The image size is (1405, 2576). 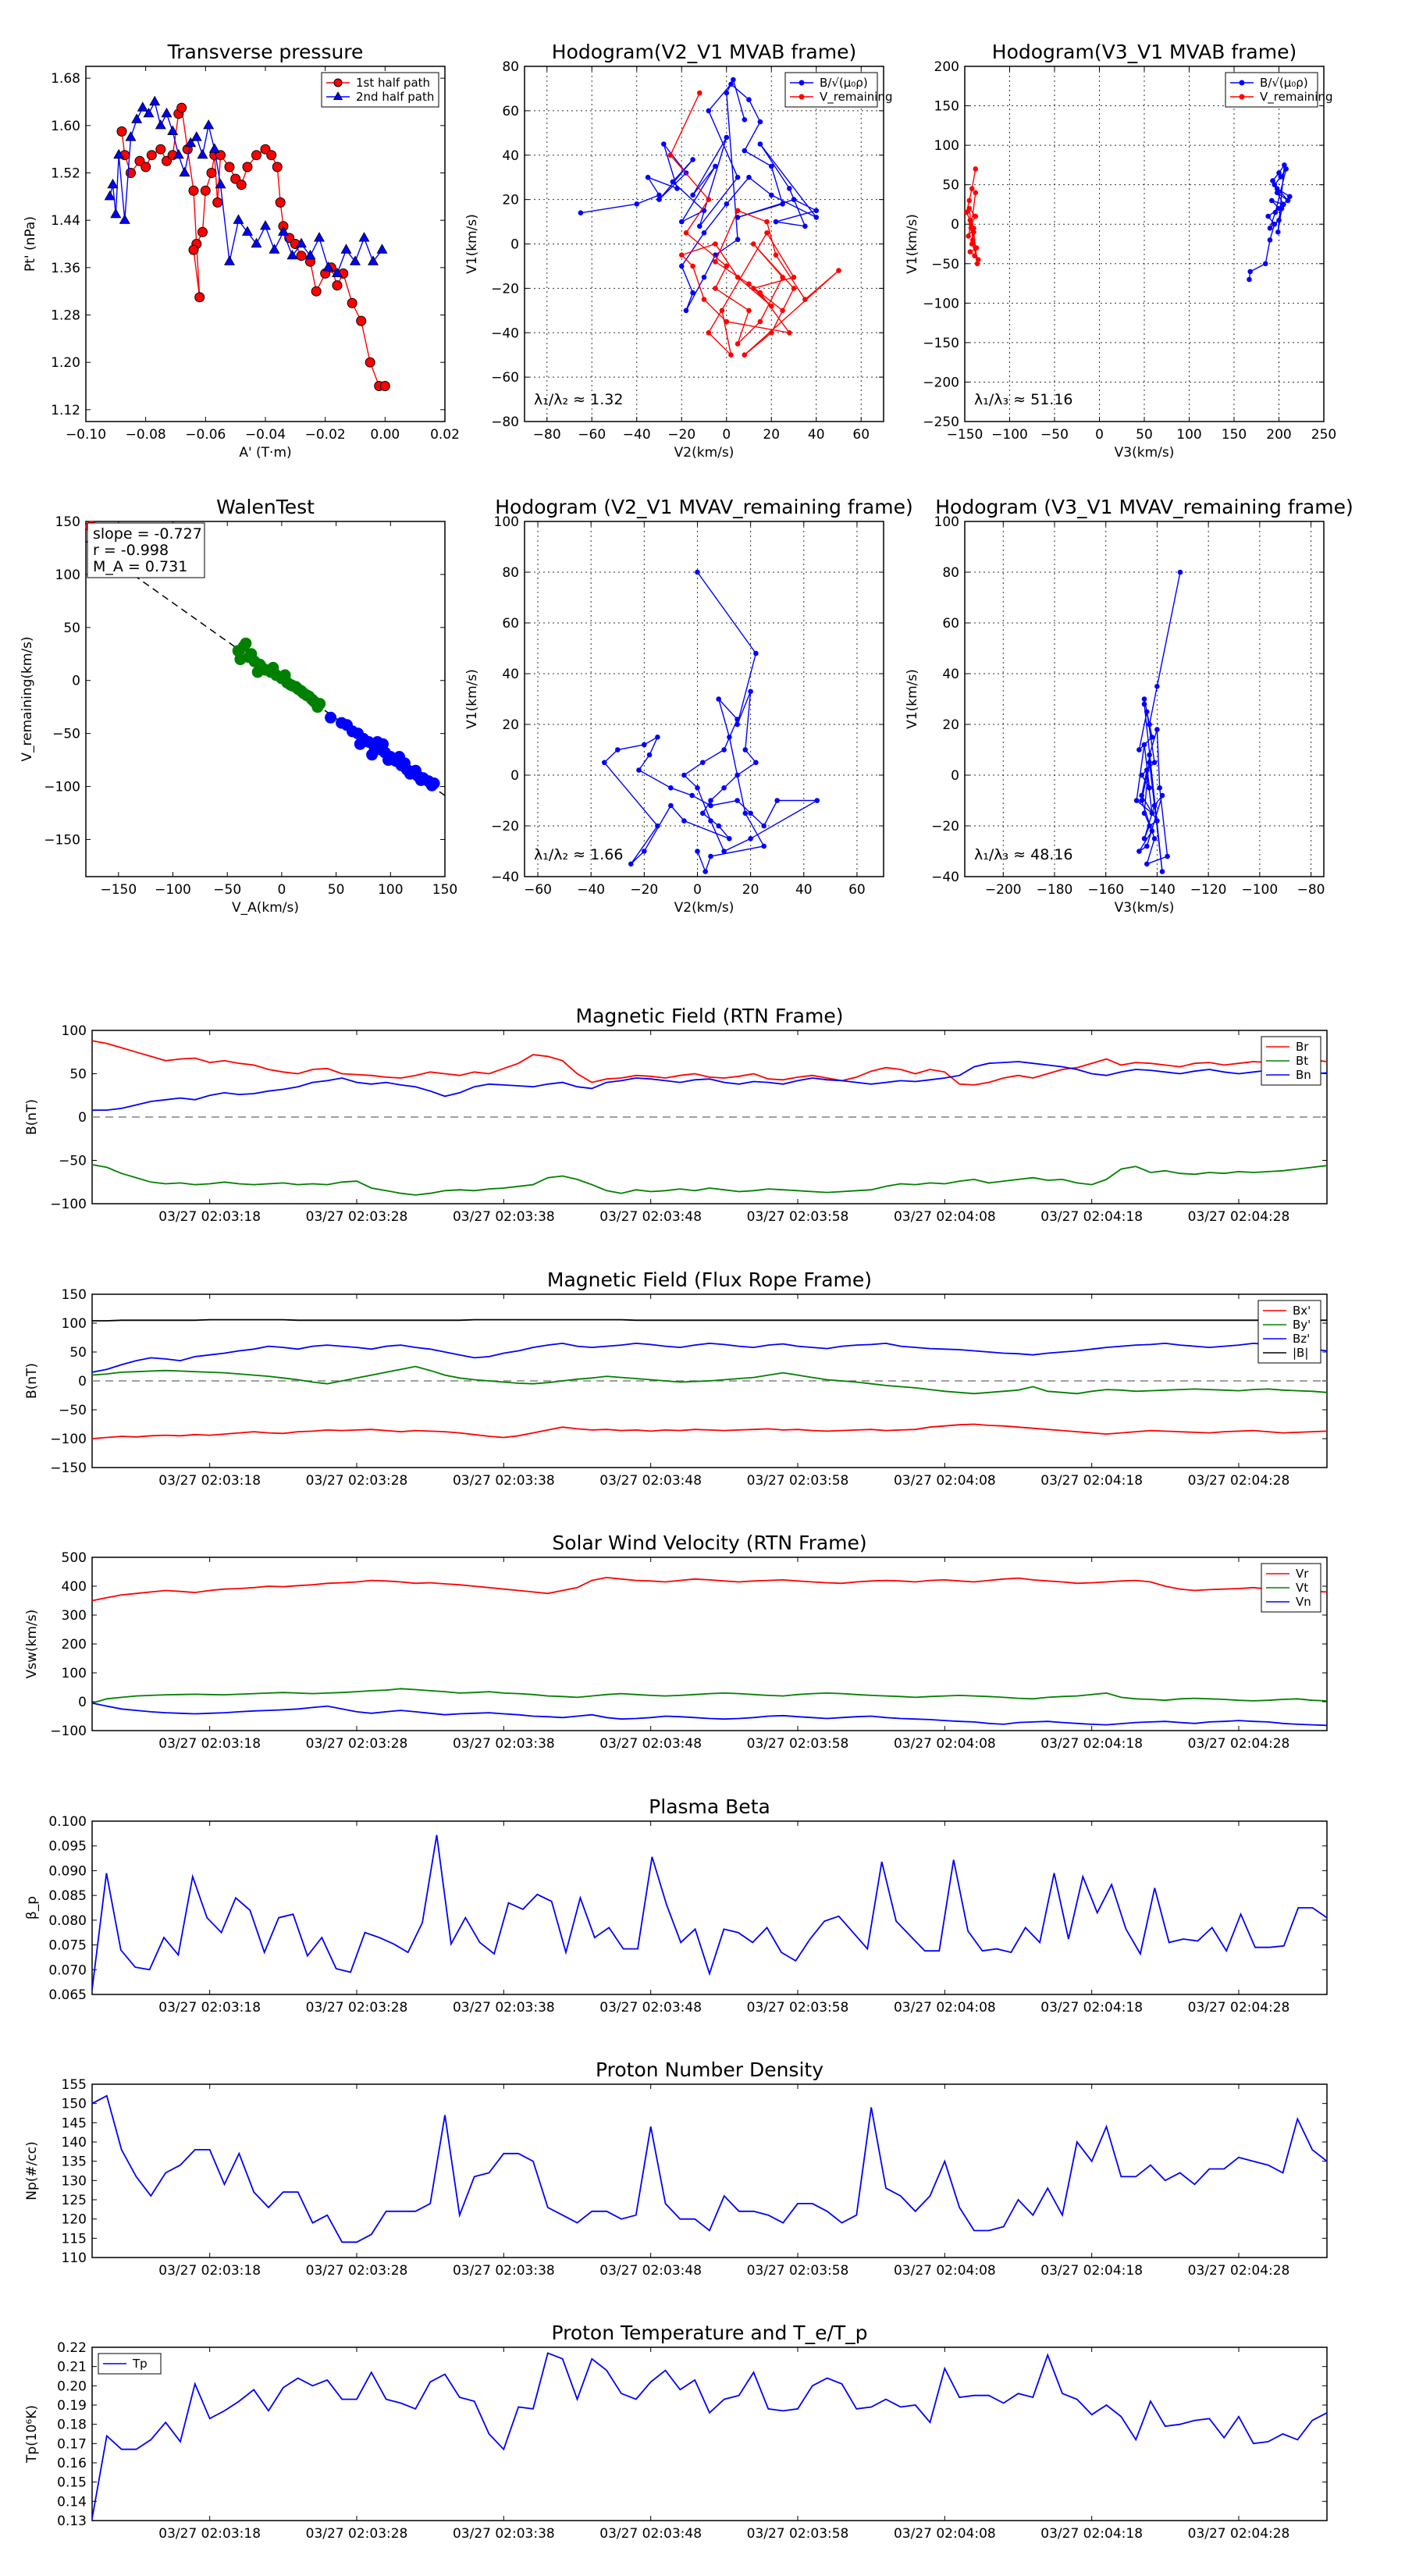 I want to click on x-tick-label: 40, so click(x=817, y=435).